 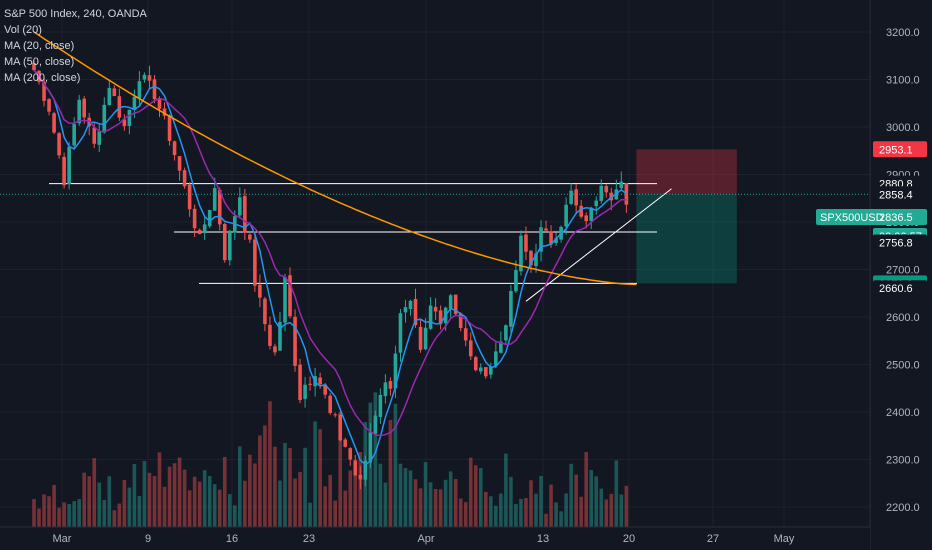 I want to click on trend-line, so click(x=598, y=245).